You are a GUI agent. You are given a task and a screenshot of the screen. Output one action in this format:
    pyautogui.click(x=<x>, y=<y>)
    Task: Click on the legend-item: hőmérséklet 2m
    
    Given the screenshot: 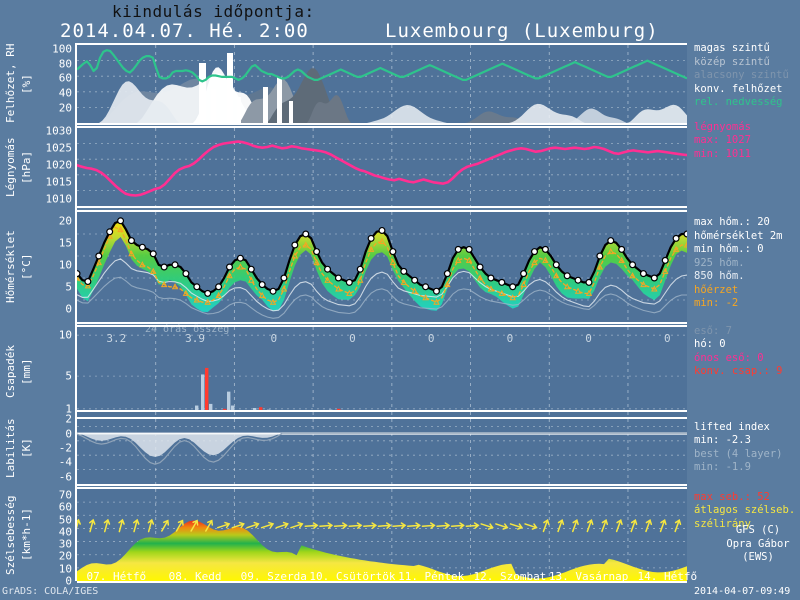 What is the action you would take?
    pyautogui.click(x=738, y=235)
    